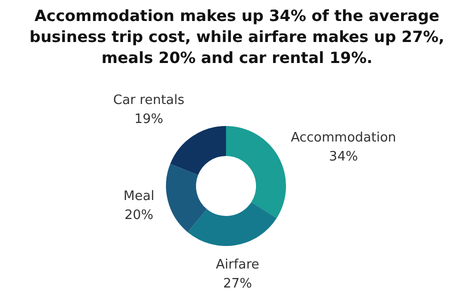 The image size is (474, 296). What do you see at coordinates (139, 215) in the screenshot?
I see `data-label: 20%` at bounding box center [139, 215].